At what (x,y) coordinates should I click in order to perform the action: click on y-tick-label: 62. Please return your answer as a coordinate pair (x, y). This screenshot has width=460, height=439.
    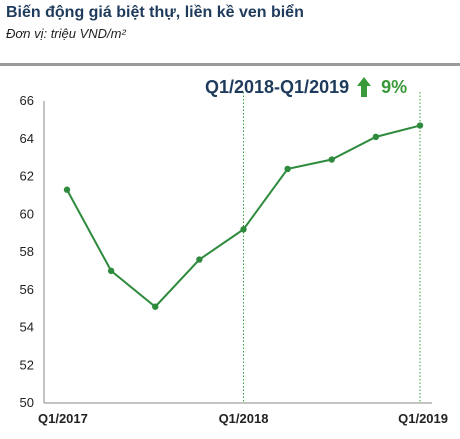
    Looking at the image, I should click on (27, 176).